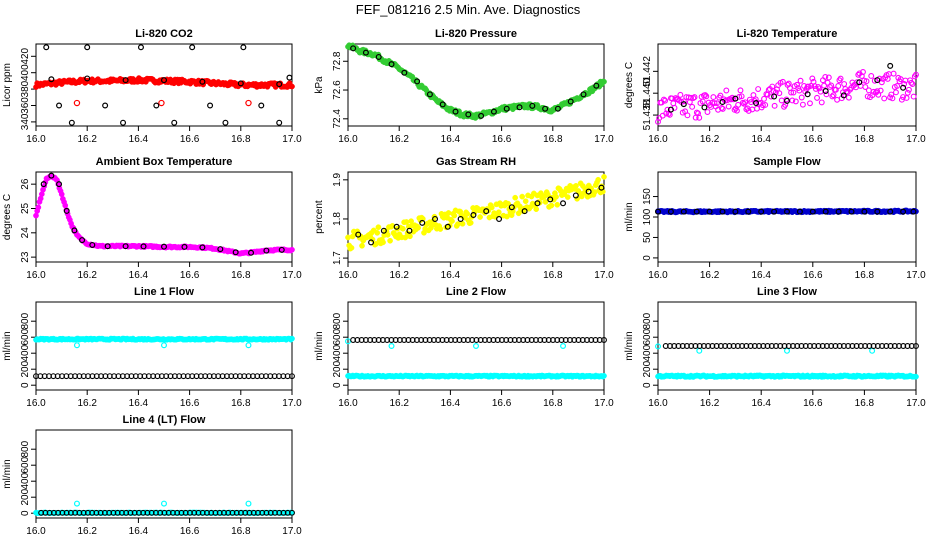 The image size is (936, 545). Describe the element at coordinates (476, 346) in the screenshot. I see `panel-7-frame` at that location.